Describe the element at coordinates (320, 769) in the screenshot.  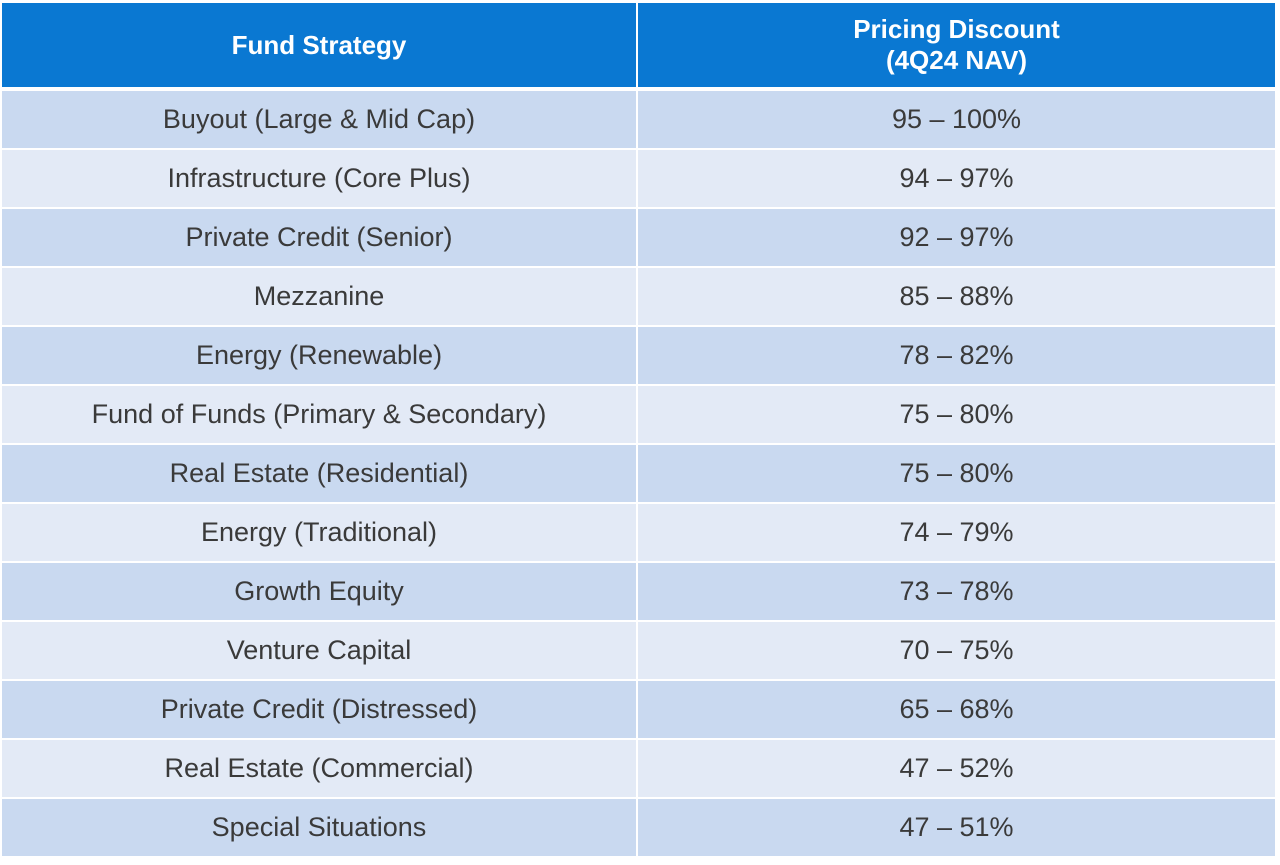
I see `cell-fund-strategy: Real Estate (Commercial)` at that location.